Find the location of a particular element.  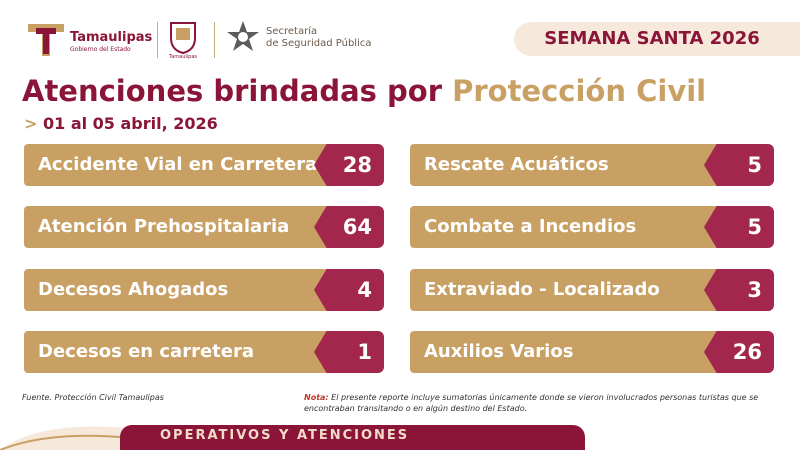

brand-subtitle: Gobierno del Estado is located at coordinates (100, 49).